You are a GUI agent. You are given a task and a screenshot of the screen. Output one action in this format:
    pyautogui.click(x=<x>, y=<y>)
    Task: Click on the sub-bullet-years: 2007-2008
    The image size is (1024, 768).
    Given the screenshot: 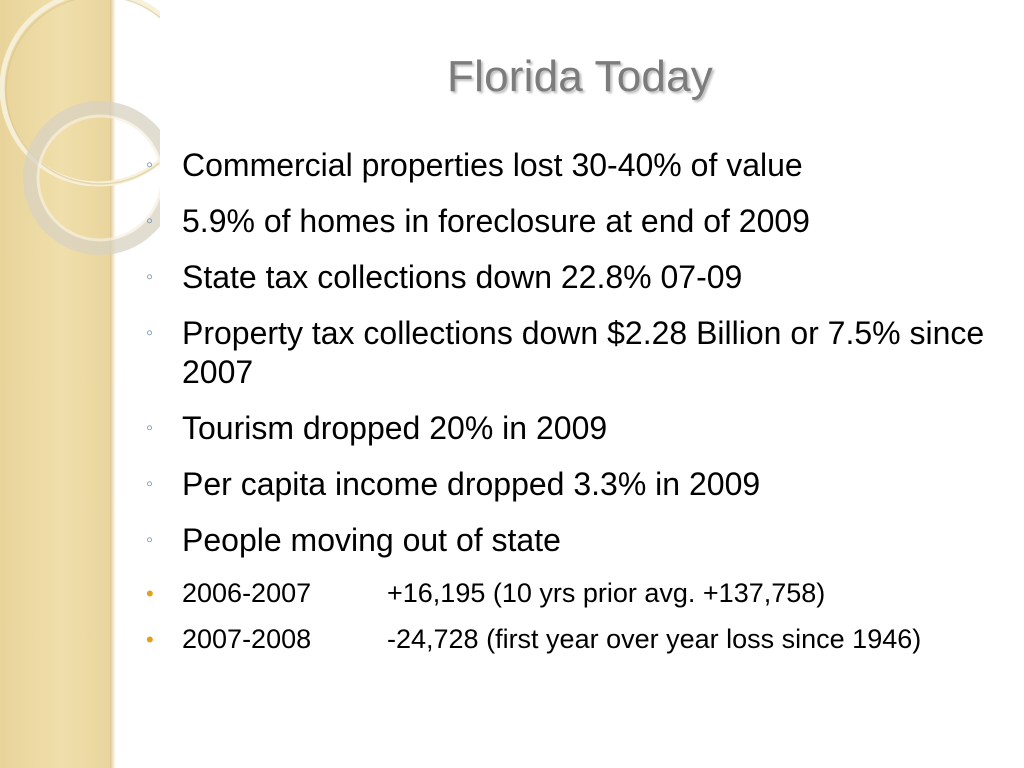 What is the action you would take?
    pyautogui.click(x=247, y=639)
    